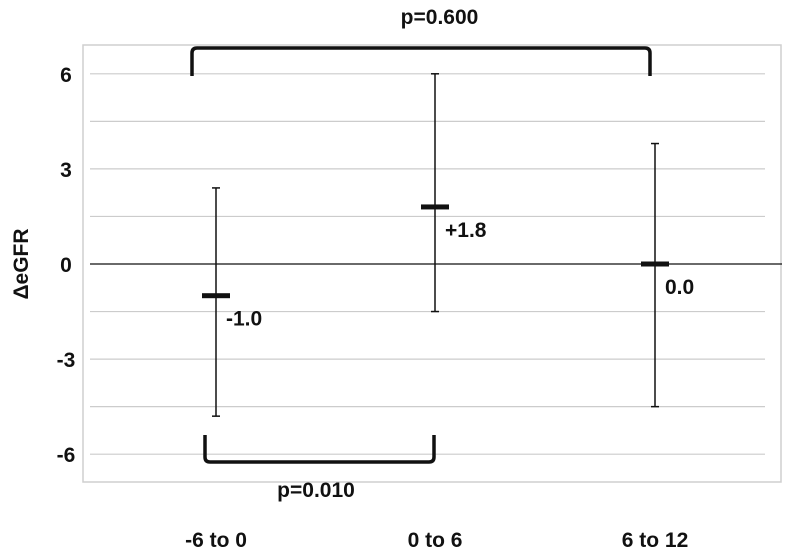  Describe the element at coordinates (66, 455) in the screenshot. I see `y-tick-label: -6` at that location.